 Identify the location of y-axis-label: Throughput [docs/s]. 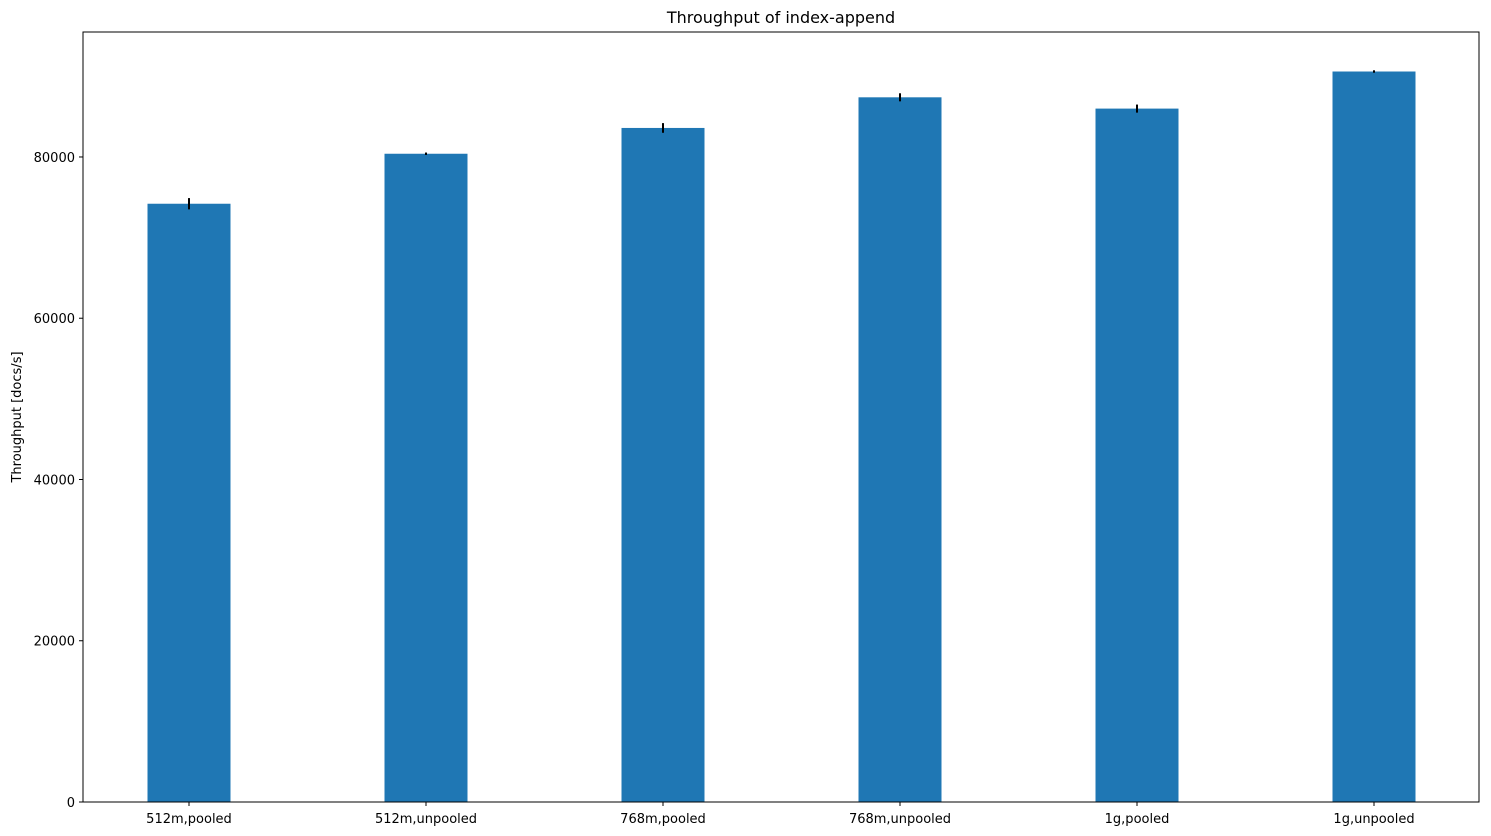
(17, 417).